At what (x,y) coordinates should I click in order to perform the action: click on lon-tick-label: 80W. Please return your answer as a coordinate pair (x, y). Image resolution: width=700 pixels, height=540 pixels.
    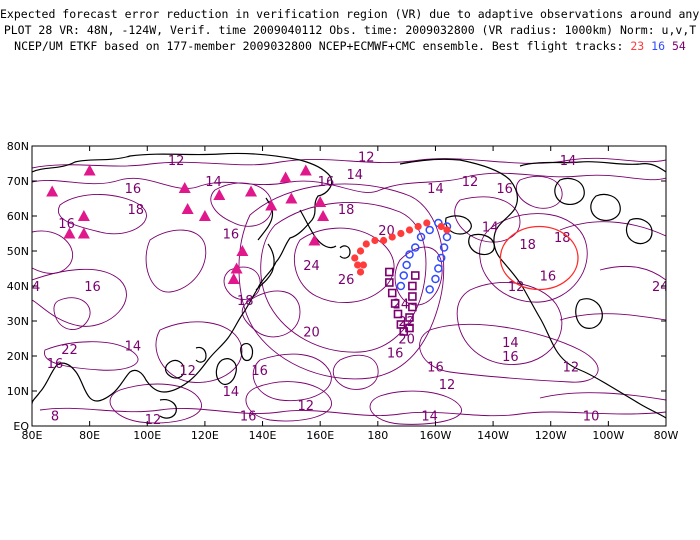
    Looking at the image, I should click on (666, 435).